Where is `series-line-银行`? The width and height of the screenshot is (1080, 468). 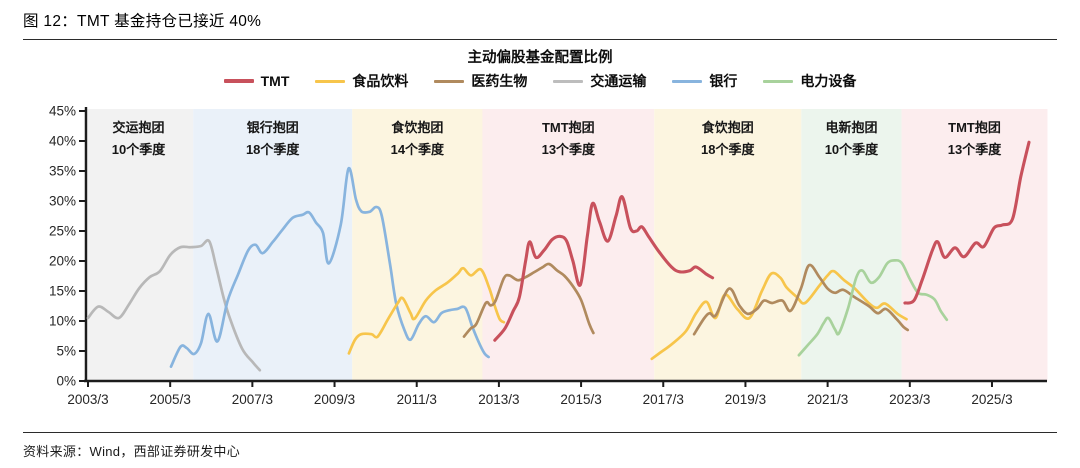 series-line-银行 is located at coordinates (329, 267).